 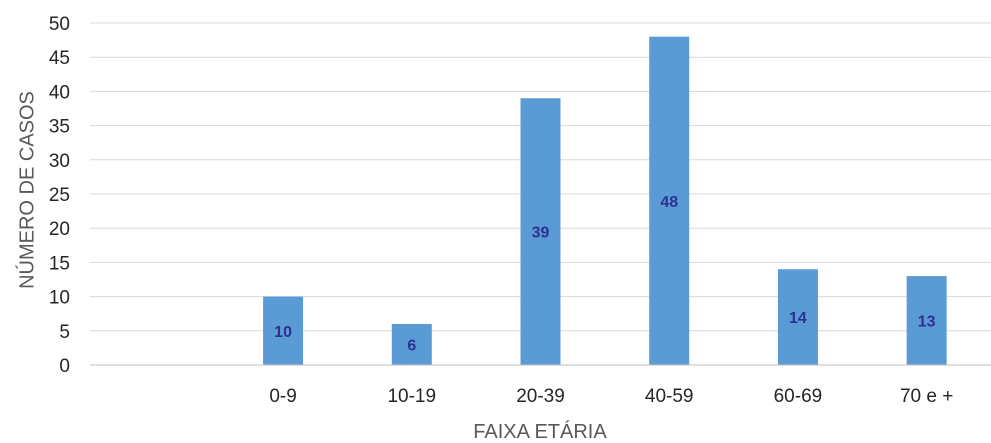 I want to click on y-axis-ticks: 0 5 10 15 20 25 30 35 40 45 50, so click(x=59, y=195).